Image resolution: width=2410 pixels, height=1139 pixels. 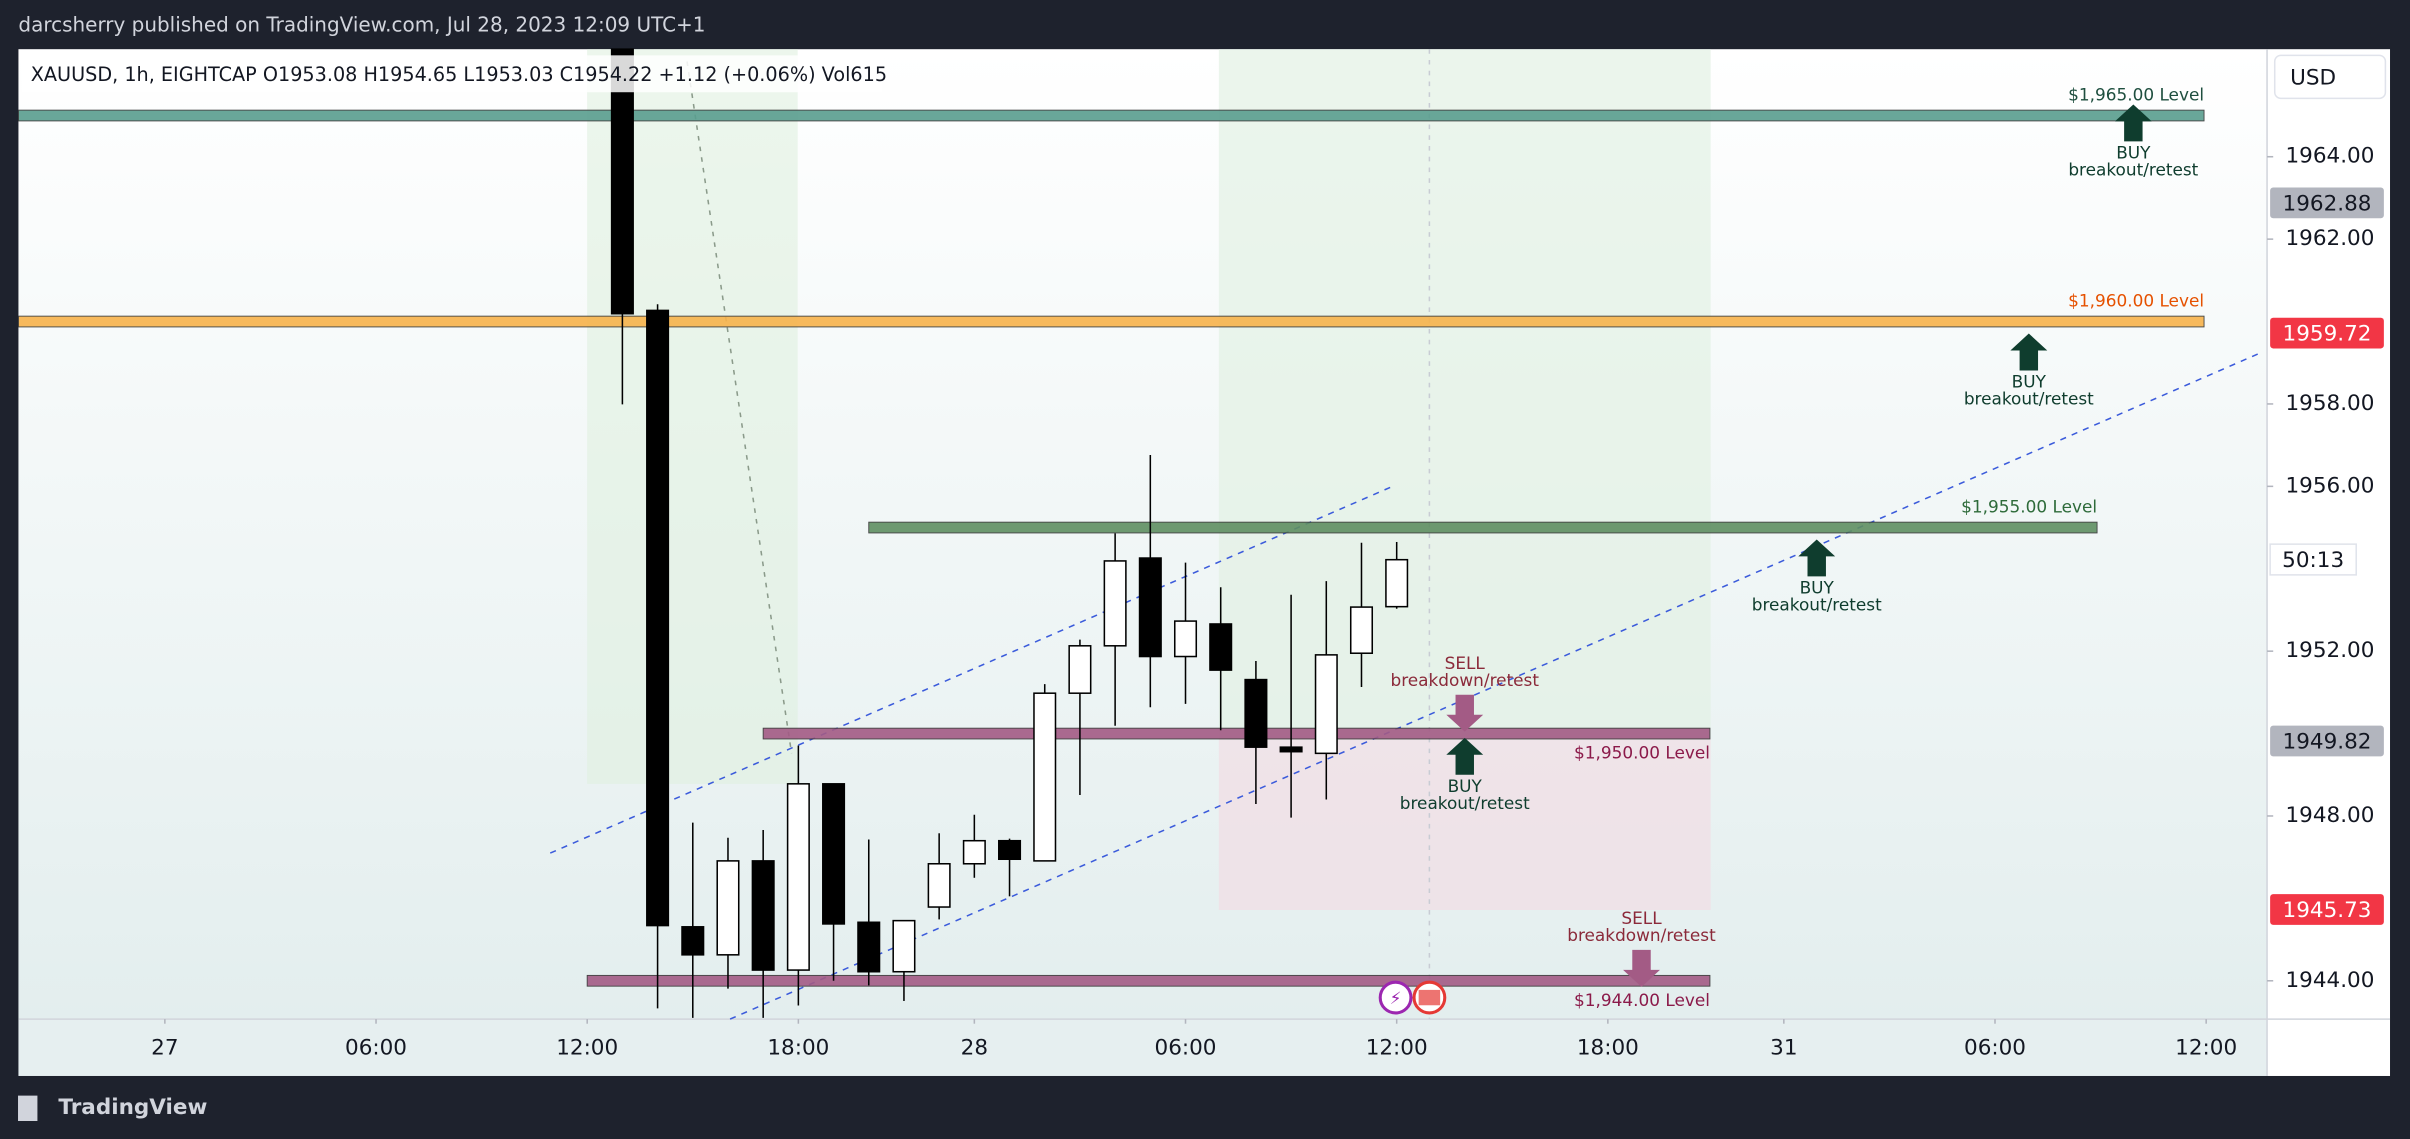 I want to click on zone, so click(x=1464, y=393).